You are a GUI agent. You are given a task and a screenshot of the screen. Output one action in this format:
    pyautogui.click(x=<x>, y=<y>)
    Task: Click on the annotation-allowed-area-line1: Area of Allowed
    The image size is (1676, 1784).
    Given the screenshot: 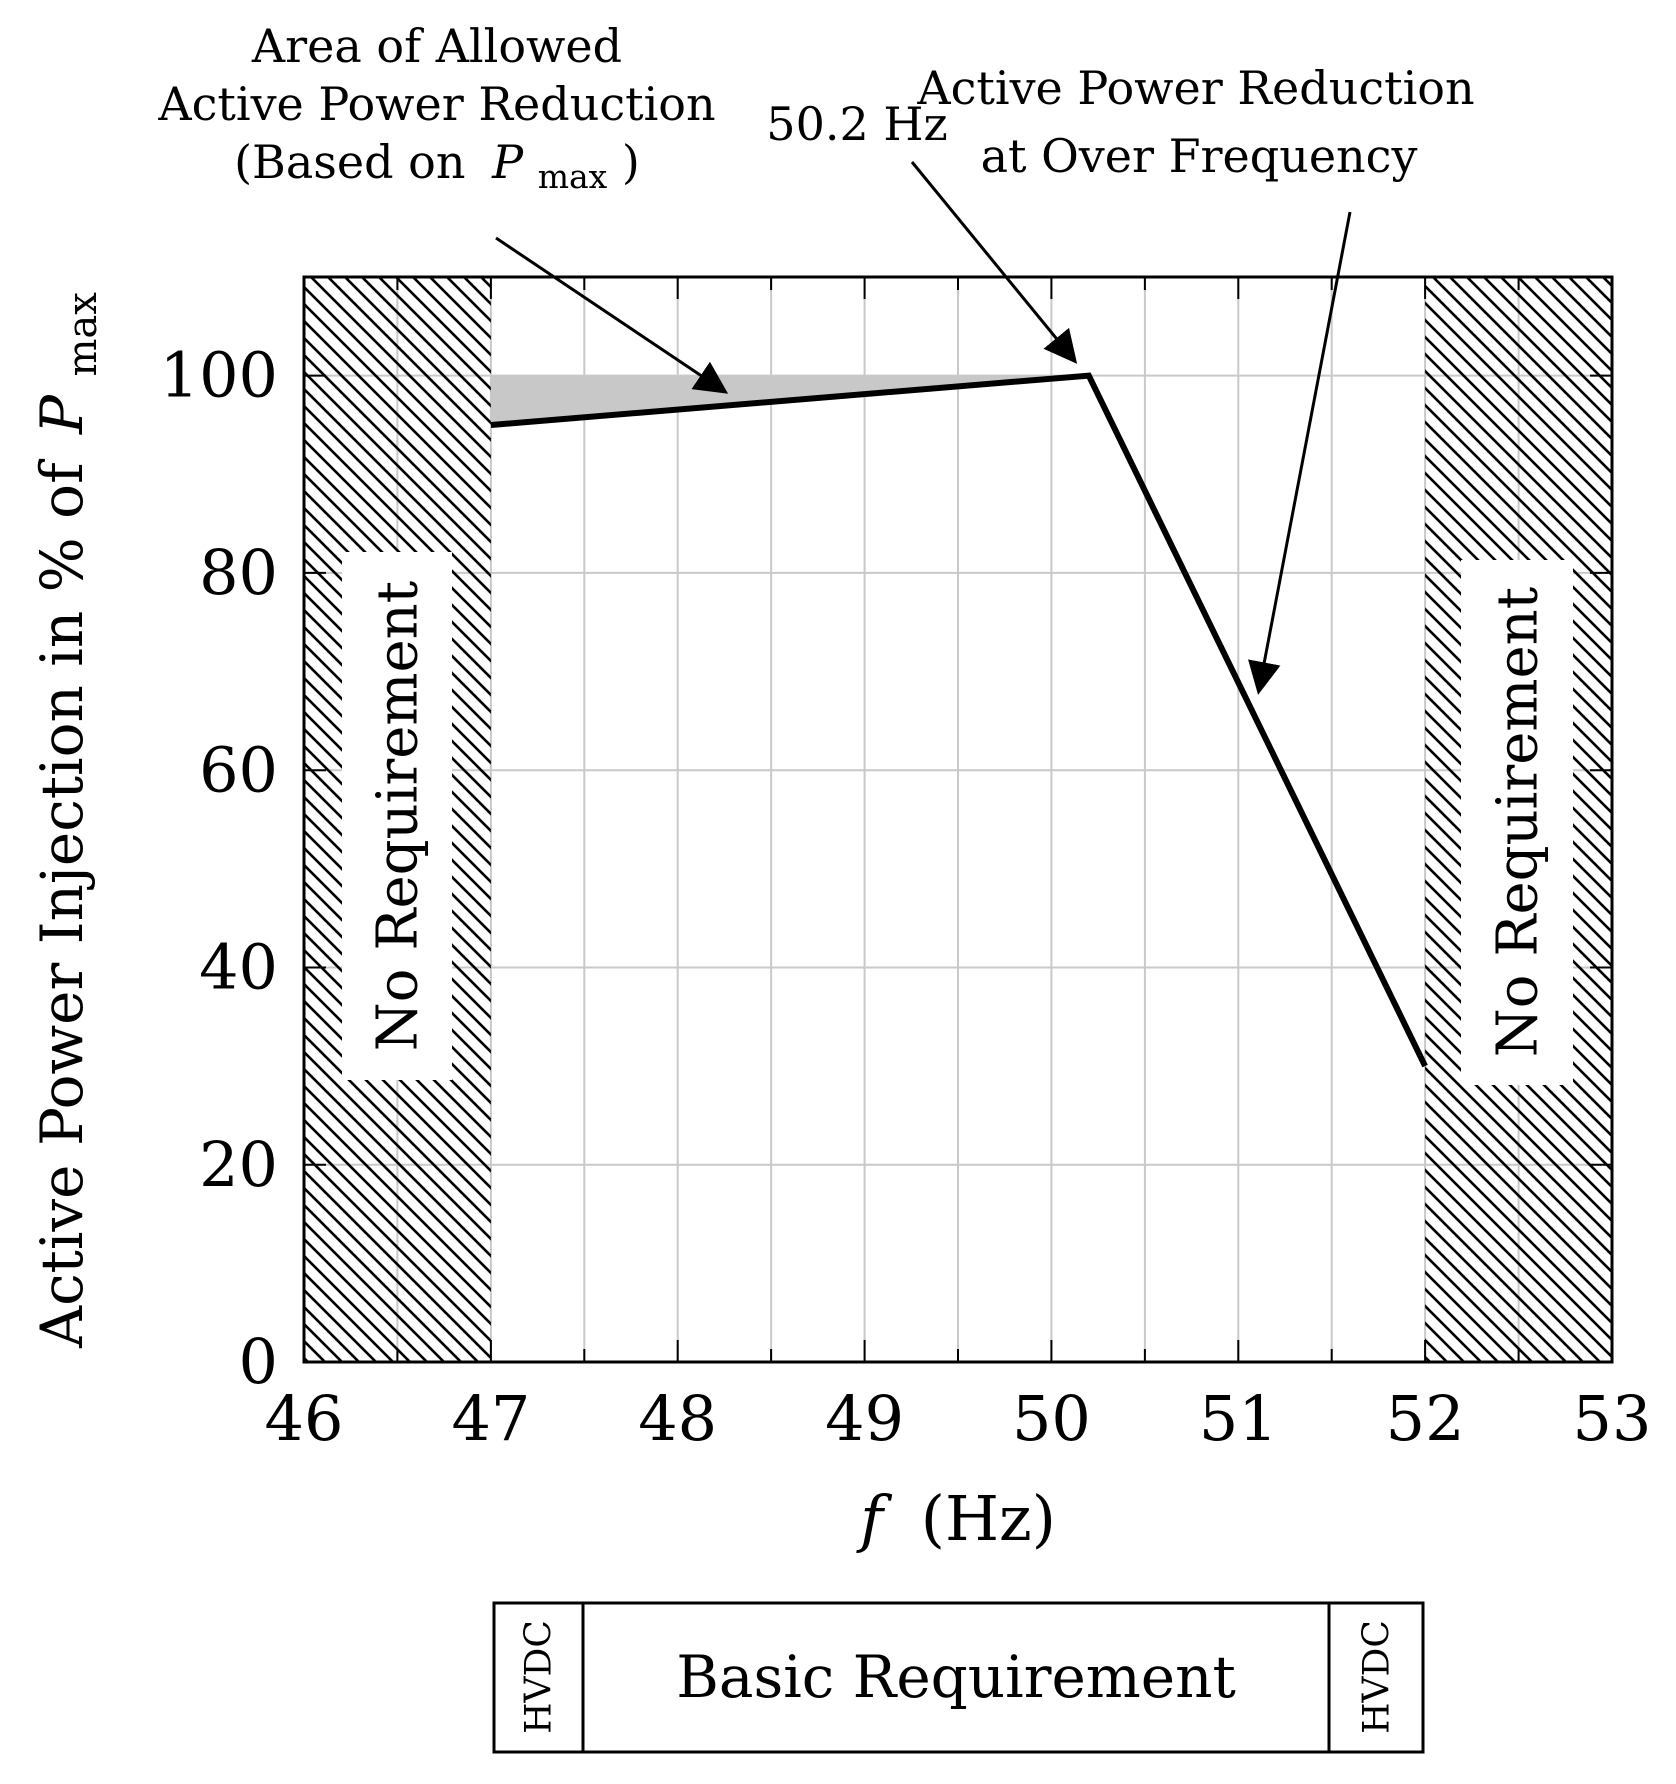 What is the action you would take?
    pyautogui.click(x=436, y=46)
    